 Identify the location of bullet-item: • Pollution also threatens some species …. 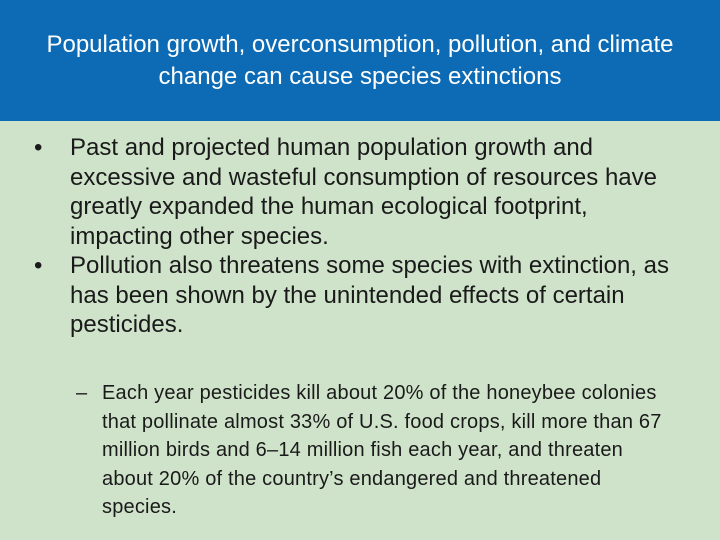
(359, 295).